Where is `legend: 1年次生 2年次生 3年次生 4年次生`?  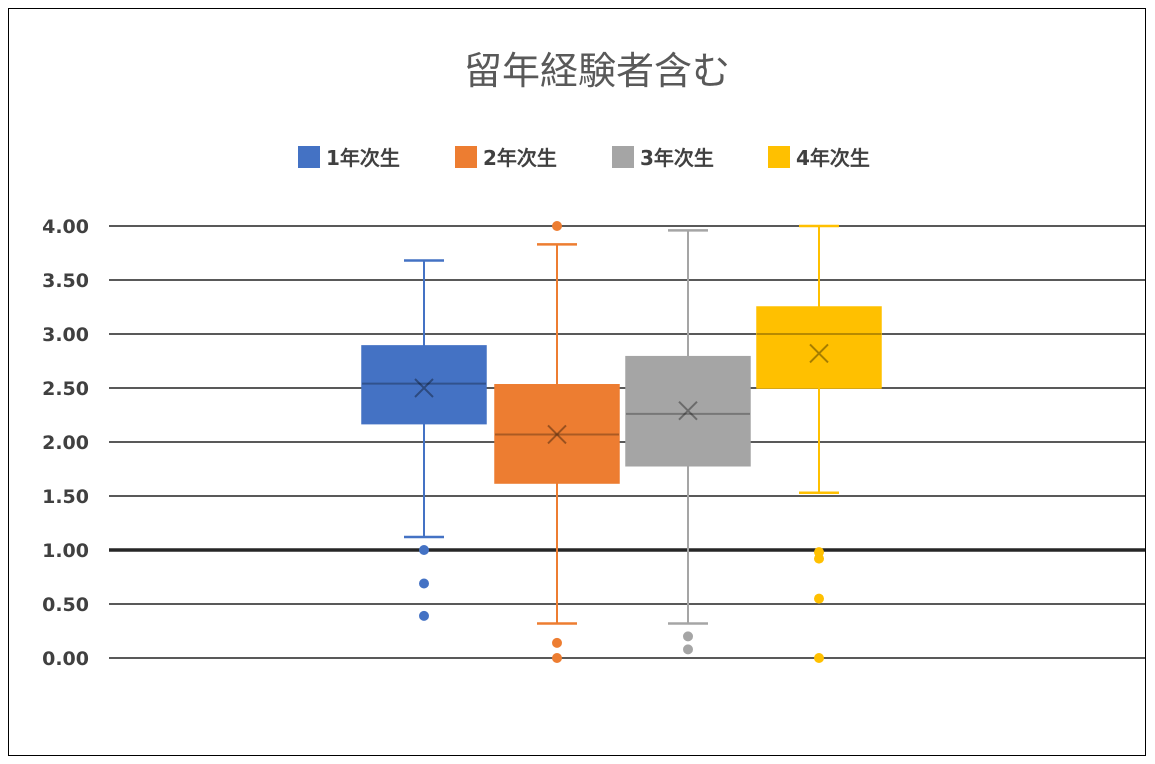 legend: 1年次生 2年次生 3年次生 4年次生 is located at coordinates (584, 158).